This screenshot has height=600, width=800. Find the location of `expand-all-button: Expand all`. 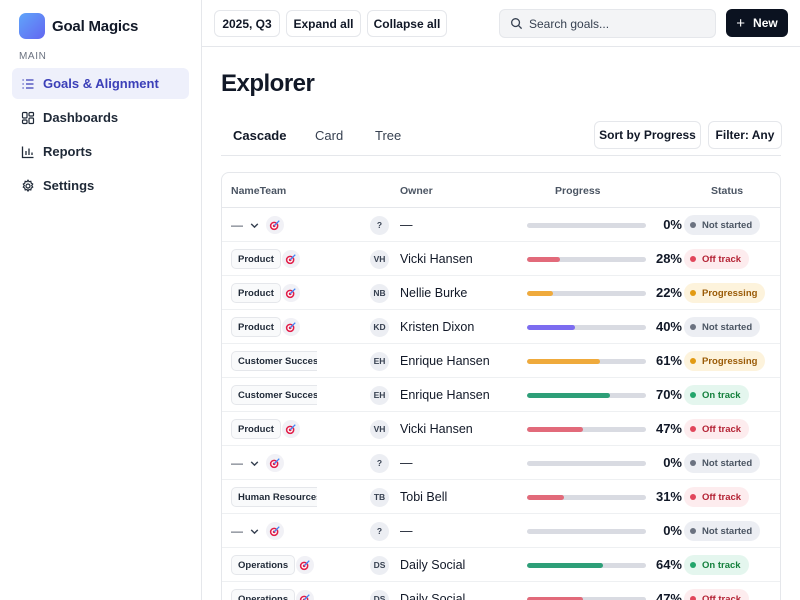

expand-all-button: Expand all is located at coordinates (323, 23).